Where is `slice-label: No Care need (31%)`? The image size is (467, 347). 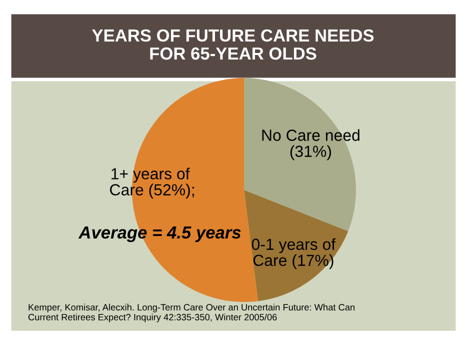
slice-label: No Care need (31%) is located at coordinates (311, 144).